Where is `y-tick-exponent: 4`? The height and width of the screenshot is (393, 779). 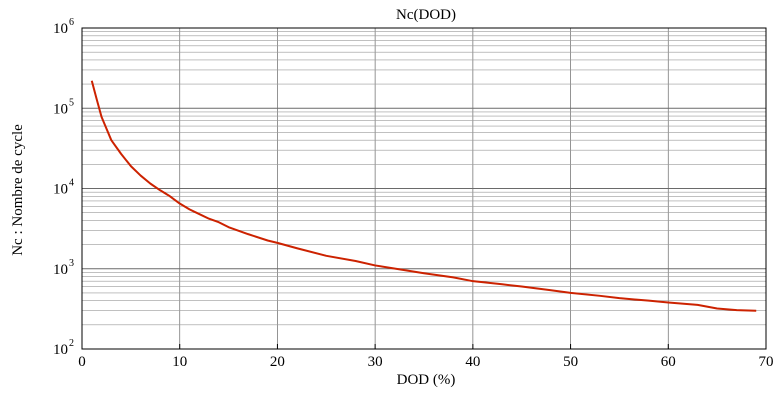
y-tick-exponent: 4 is located at coordinates (71, 183).